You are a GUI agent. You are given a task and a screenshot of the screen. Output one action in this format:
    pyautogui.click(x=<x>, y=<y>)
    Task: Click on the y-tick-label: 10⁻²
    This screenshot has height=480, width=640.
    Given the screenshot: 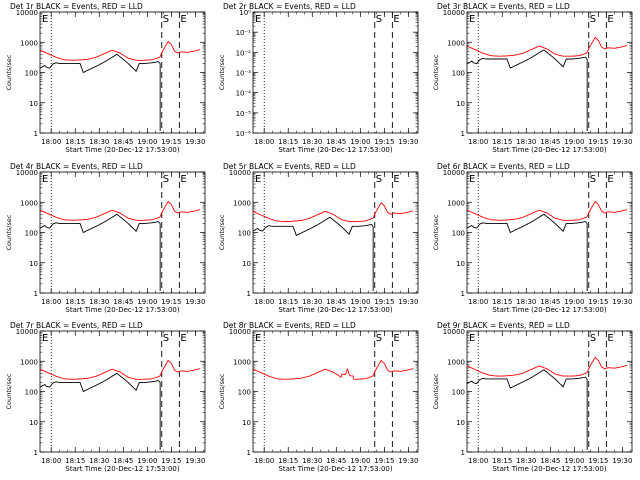 What is the action you would take?
    pyautogui.click(x=244, y=53)
    